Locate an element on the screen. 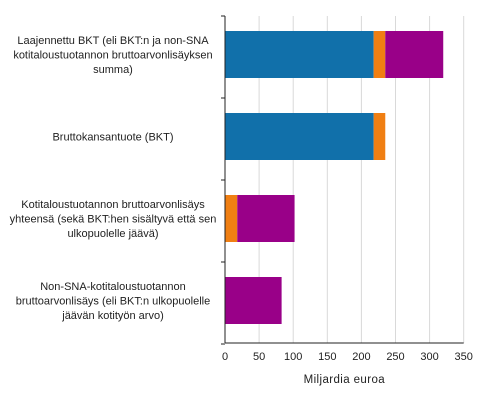 Image resolution: width=491 pixels, height=401 pixels. x-tick-label: 50 is located at coordinates (259, 357).